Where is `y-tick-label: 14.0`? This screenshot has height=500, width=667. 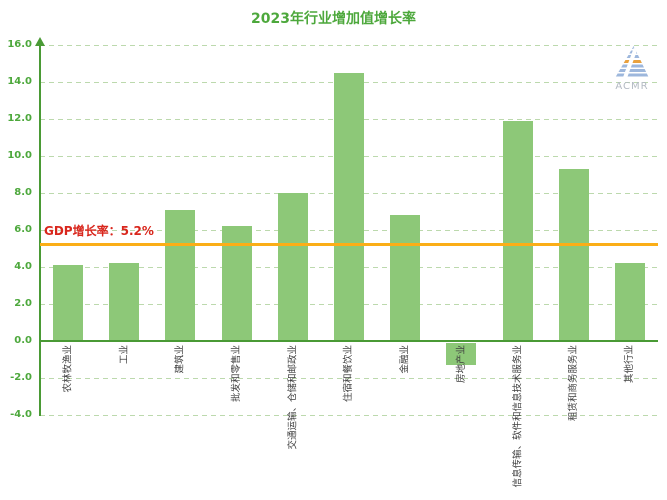
y-tick-label: 14.0 is located at coordinates (19, 81).